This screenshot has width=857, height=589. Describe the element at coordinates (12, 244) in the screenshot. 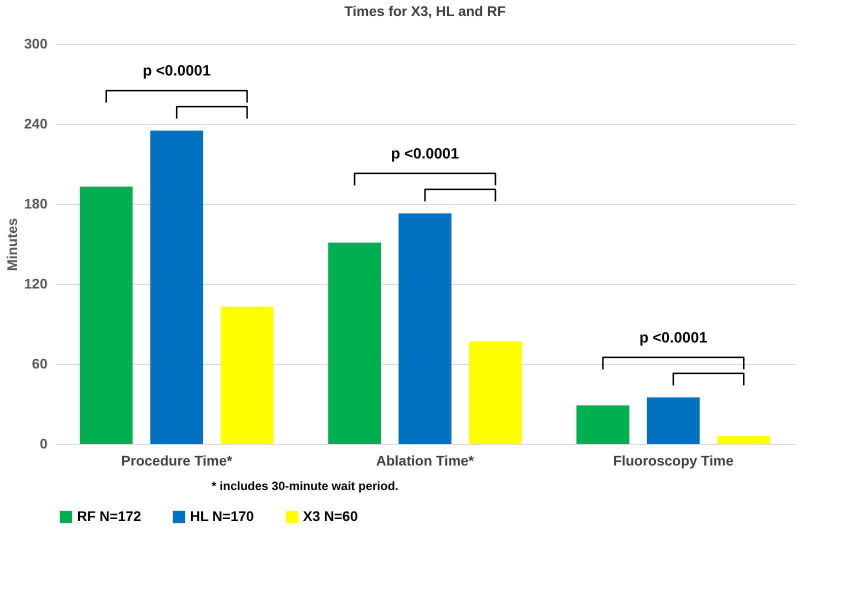

I see `y-axis-title: Minutes` at that location.